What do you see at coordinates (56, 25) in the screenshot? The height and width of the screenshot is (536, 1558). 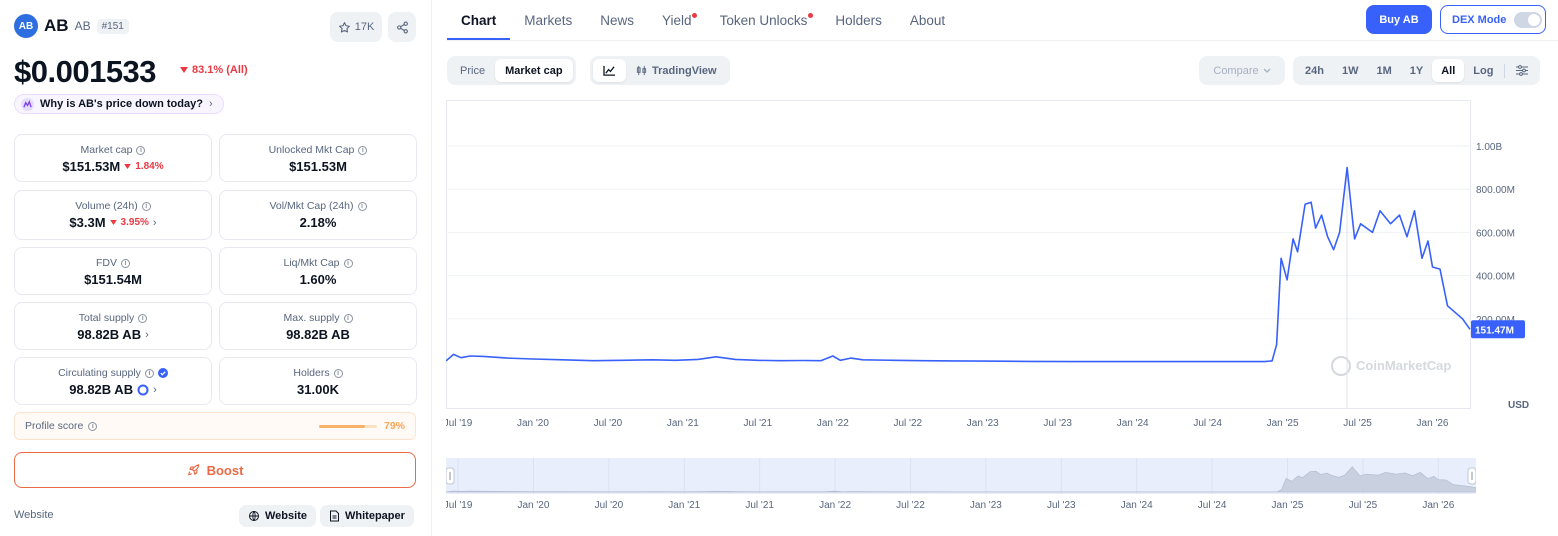 I see `coin-name: AB` at bounding box center [56, 25].